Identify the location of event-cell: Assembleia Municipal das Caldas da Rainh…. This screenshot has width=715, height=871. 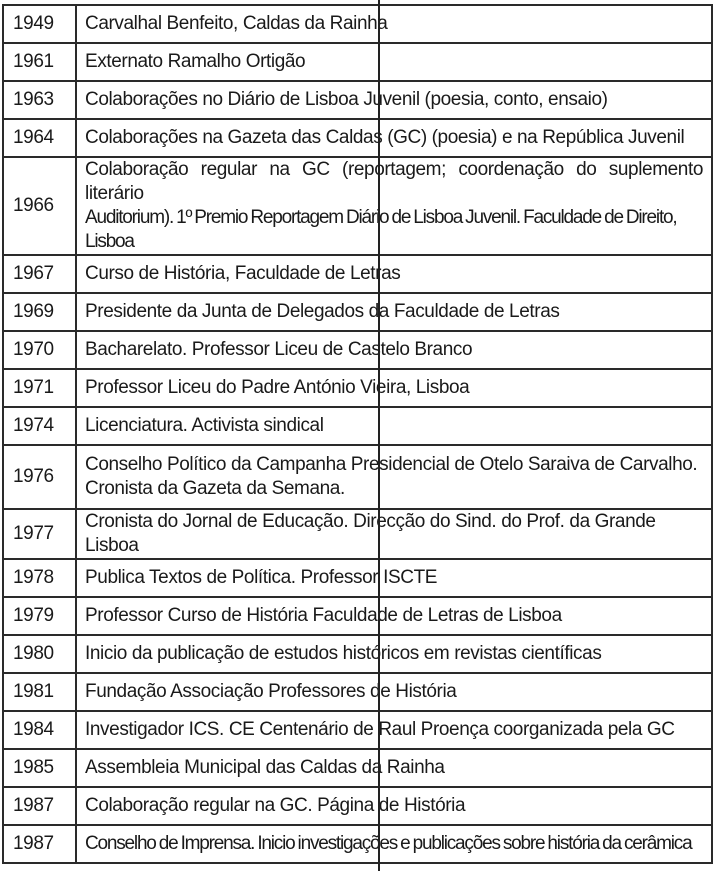
(394, 768).